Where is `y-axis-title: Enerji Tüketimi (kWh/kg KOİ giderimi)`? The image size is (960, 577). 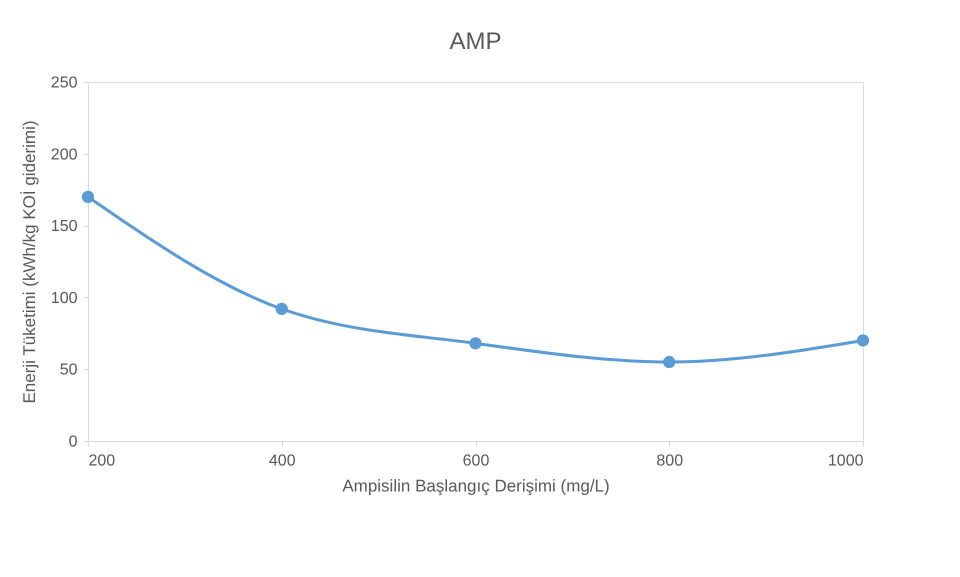 y-axis-title: Enerji Tüketimi (kWh/kg KOİ giderimi) is located at coordinates (29, 262).